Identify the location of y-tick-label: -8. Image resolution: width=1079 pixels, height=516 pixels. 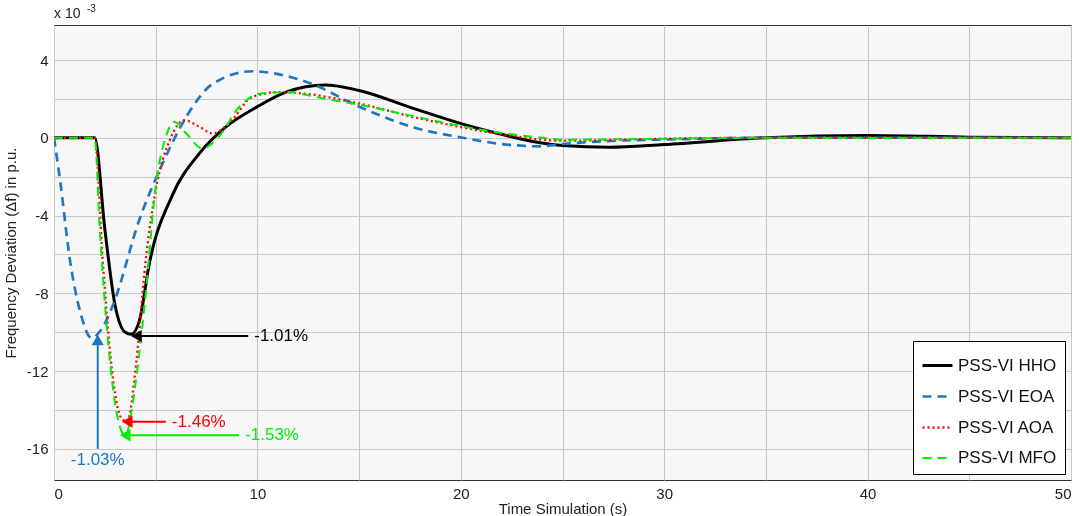
(42, 293).